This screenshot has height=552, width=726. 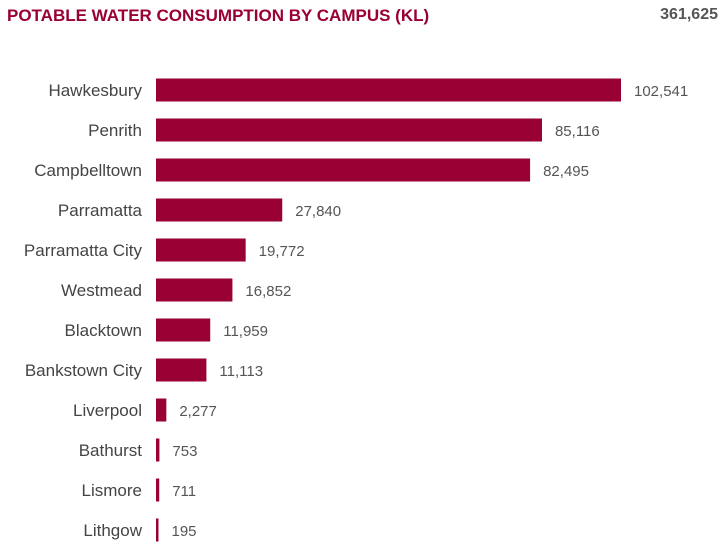 What do you see at coordinates (103, 330) in the screenshot?
I see `category-label: Blacktown` at bounding box center [103, 330].